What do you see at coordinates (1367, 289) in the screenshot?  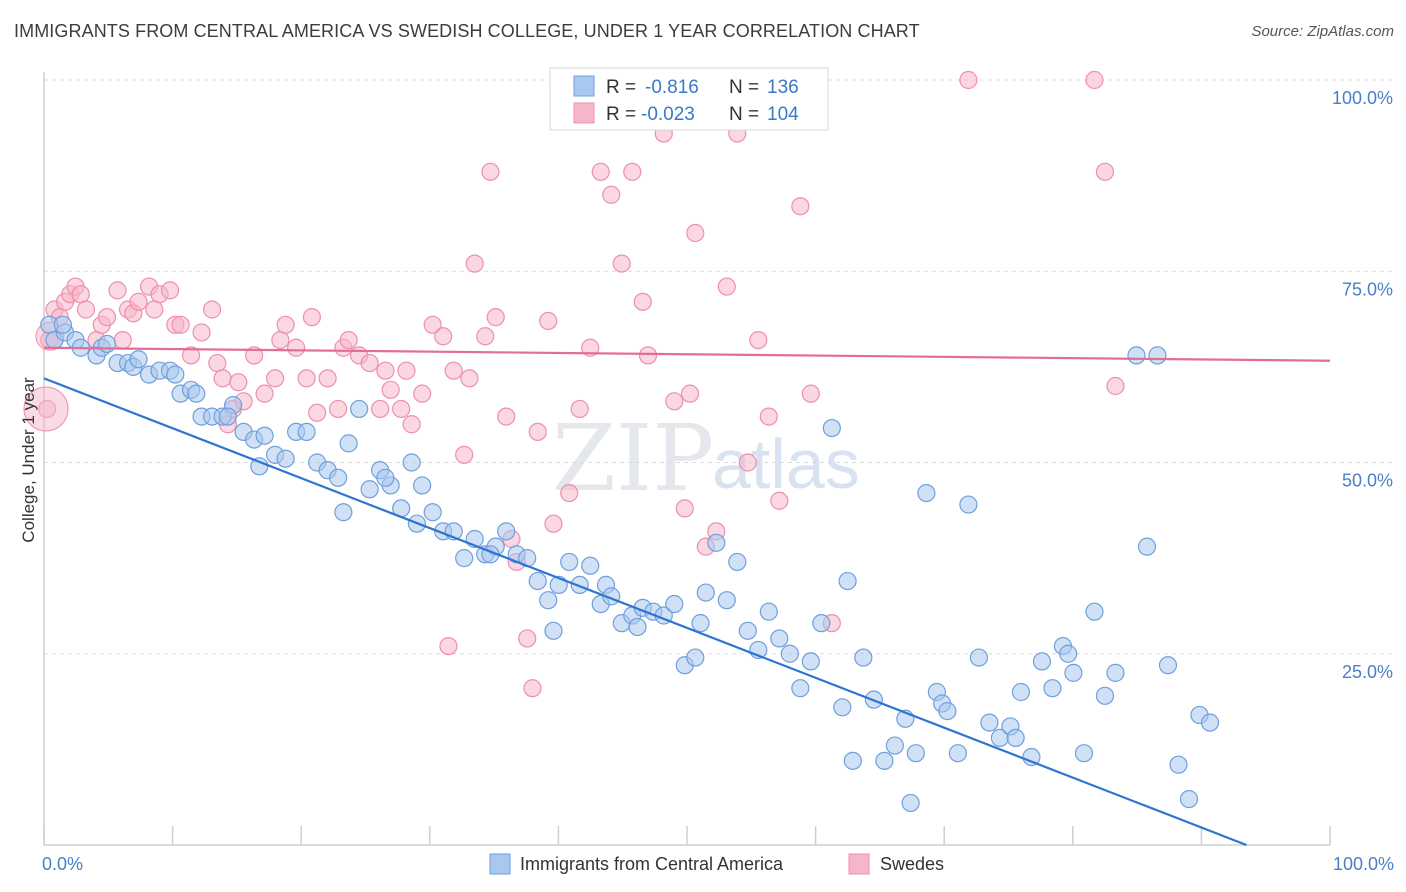 I see `y-tick-label: 75.0%` at bounding box center [1367, 289].